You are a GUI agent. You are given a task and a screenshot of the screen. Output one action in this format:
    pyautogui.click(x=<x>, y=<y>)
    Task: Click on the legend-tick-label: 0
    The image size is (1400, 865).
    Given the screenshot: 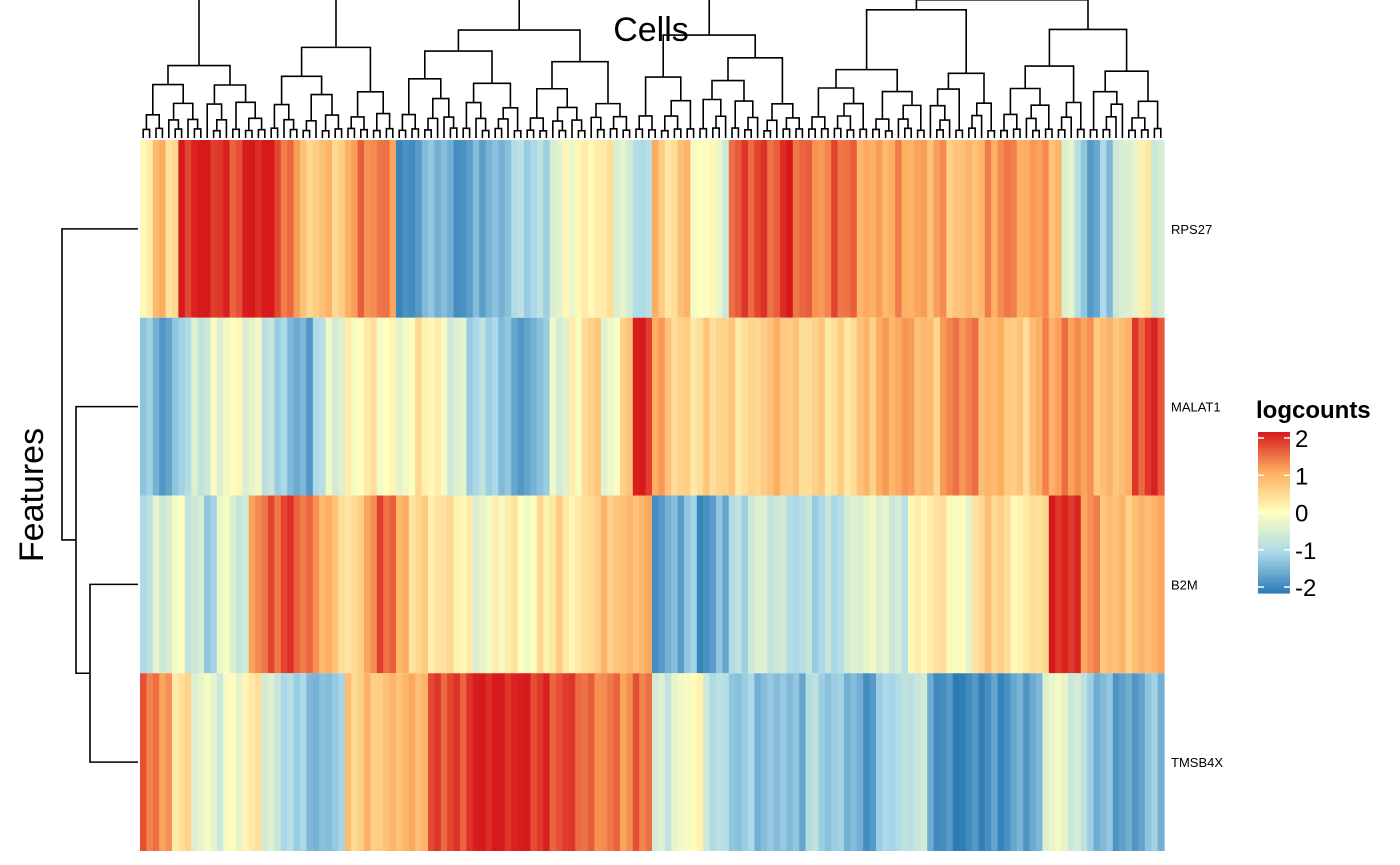 What is the action you would take?
    pyautogui.click(x=1301, y=514)
    